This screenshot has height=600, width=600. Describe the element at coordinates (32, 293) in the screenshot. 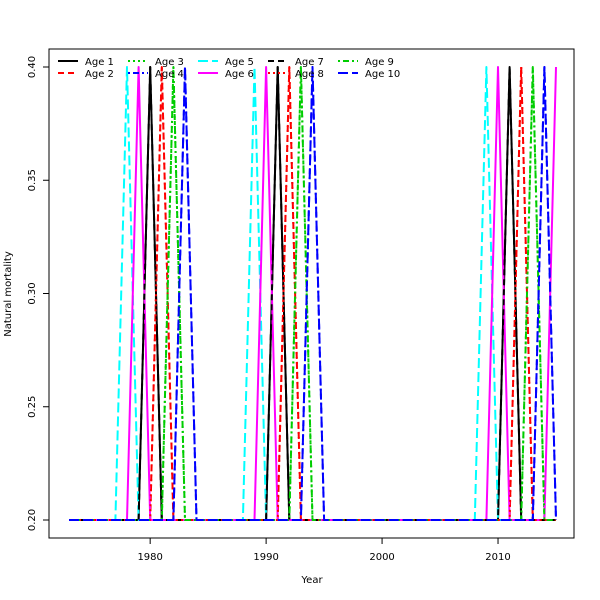

I see `y-tick-label: 0.30` at that location.